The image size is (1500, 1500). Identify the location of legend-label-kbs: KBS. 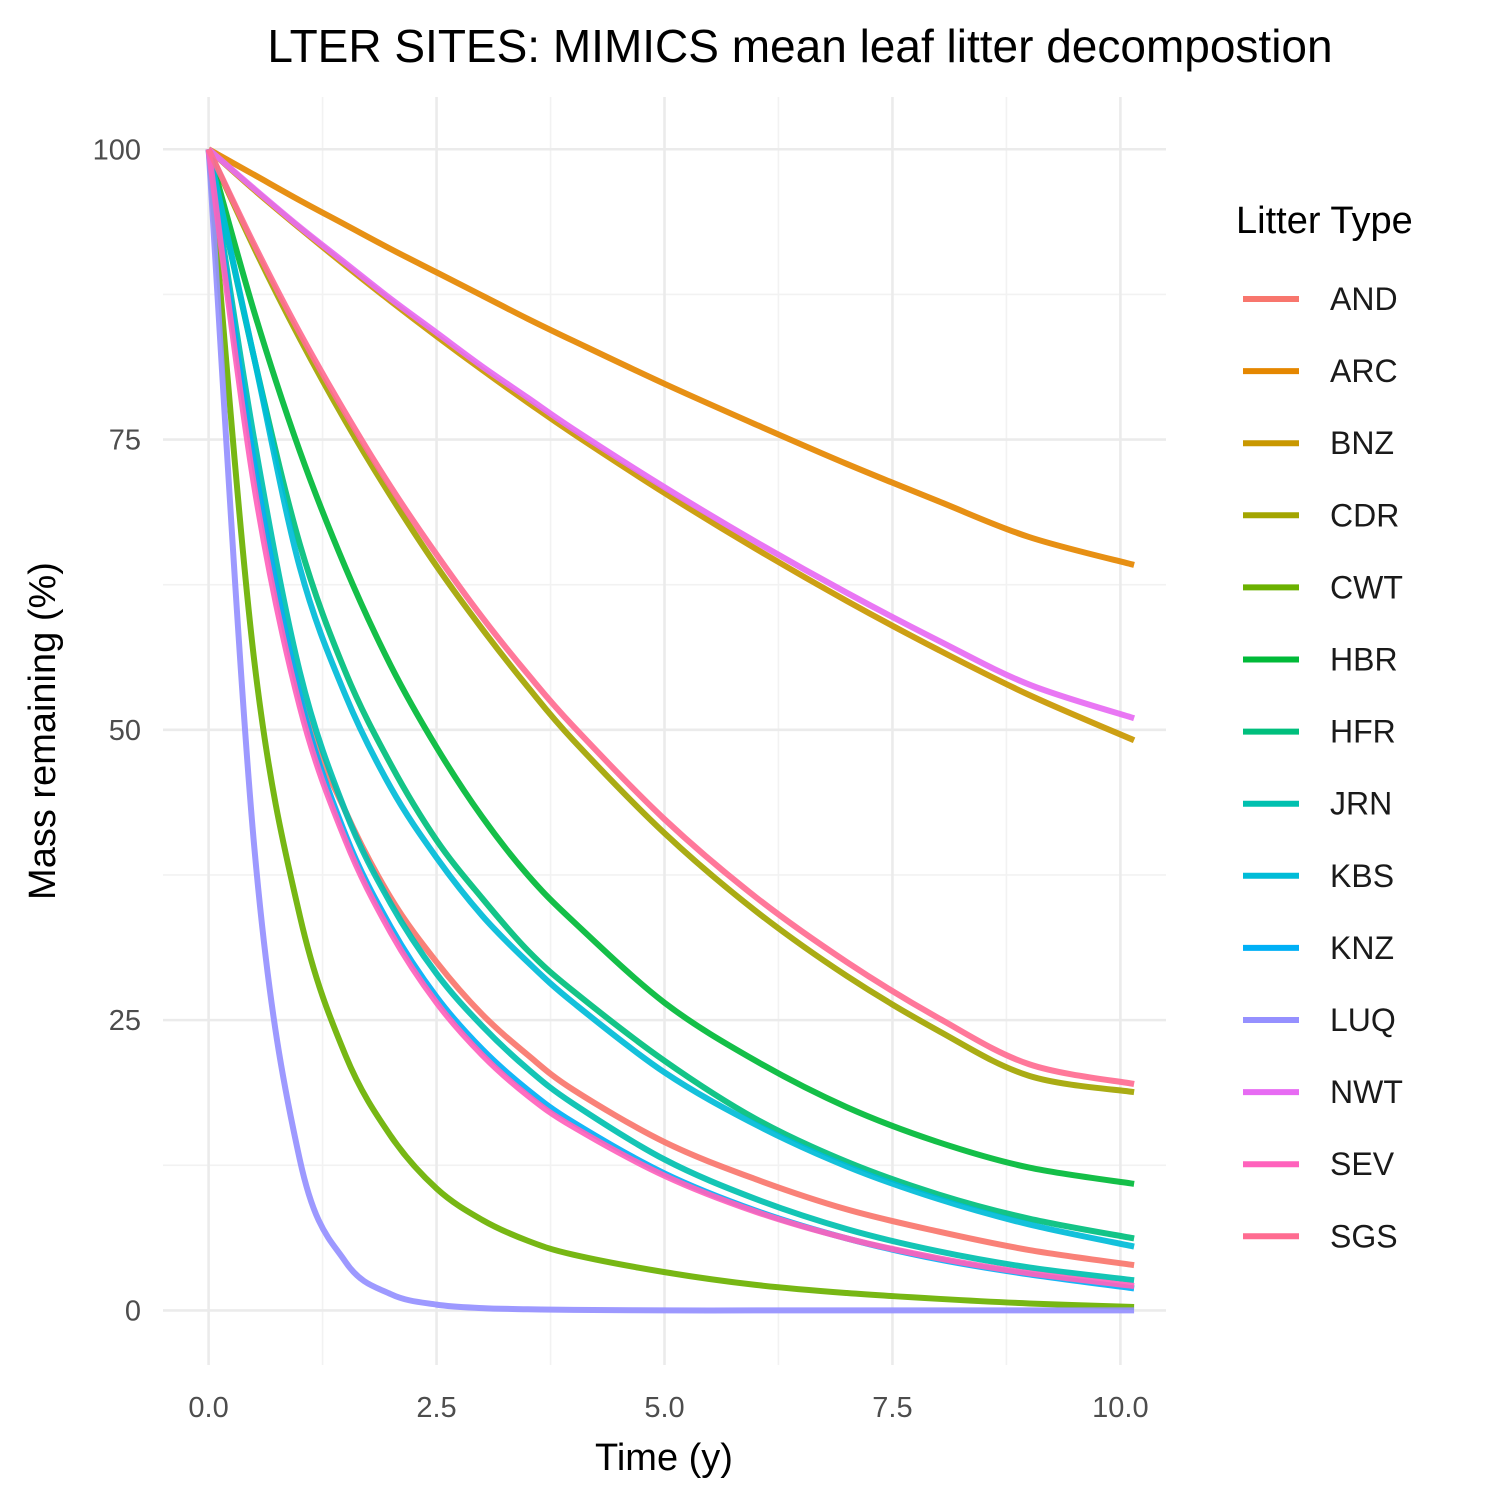
(1362, 876).